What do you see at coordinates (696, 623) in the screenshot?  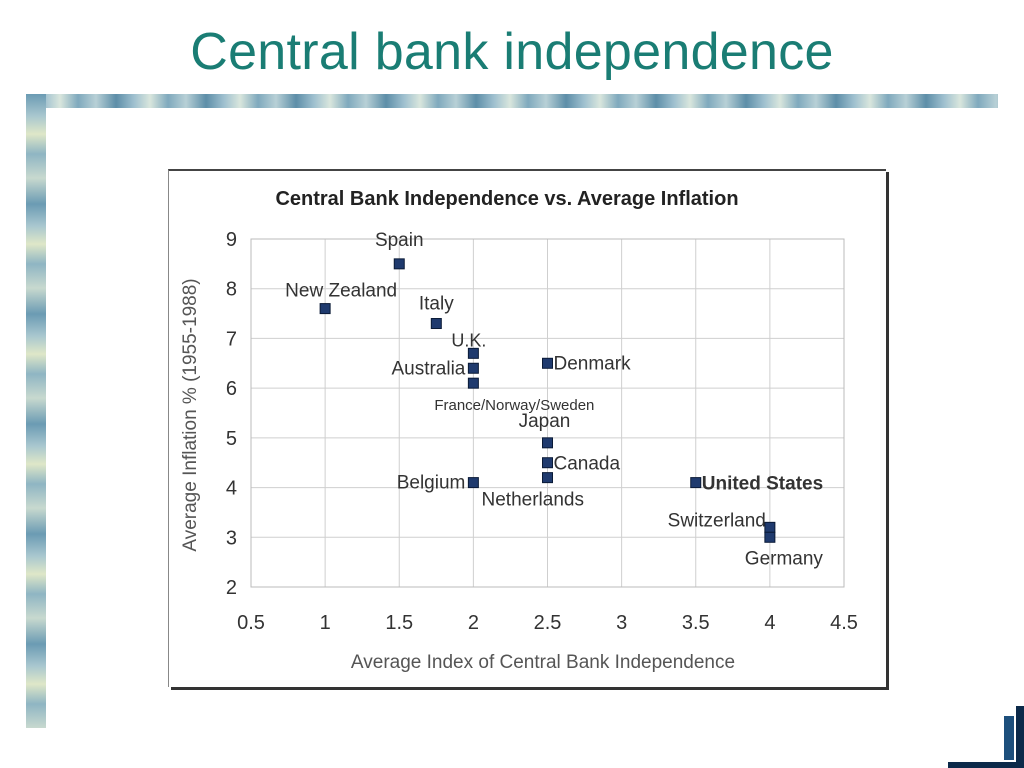 I see `x-tick-label: 3.5` at bounding box center [696, 623].